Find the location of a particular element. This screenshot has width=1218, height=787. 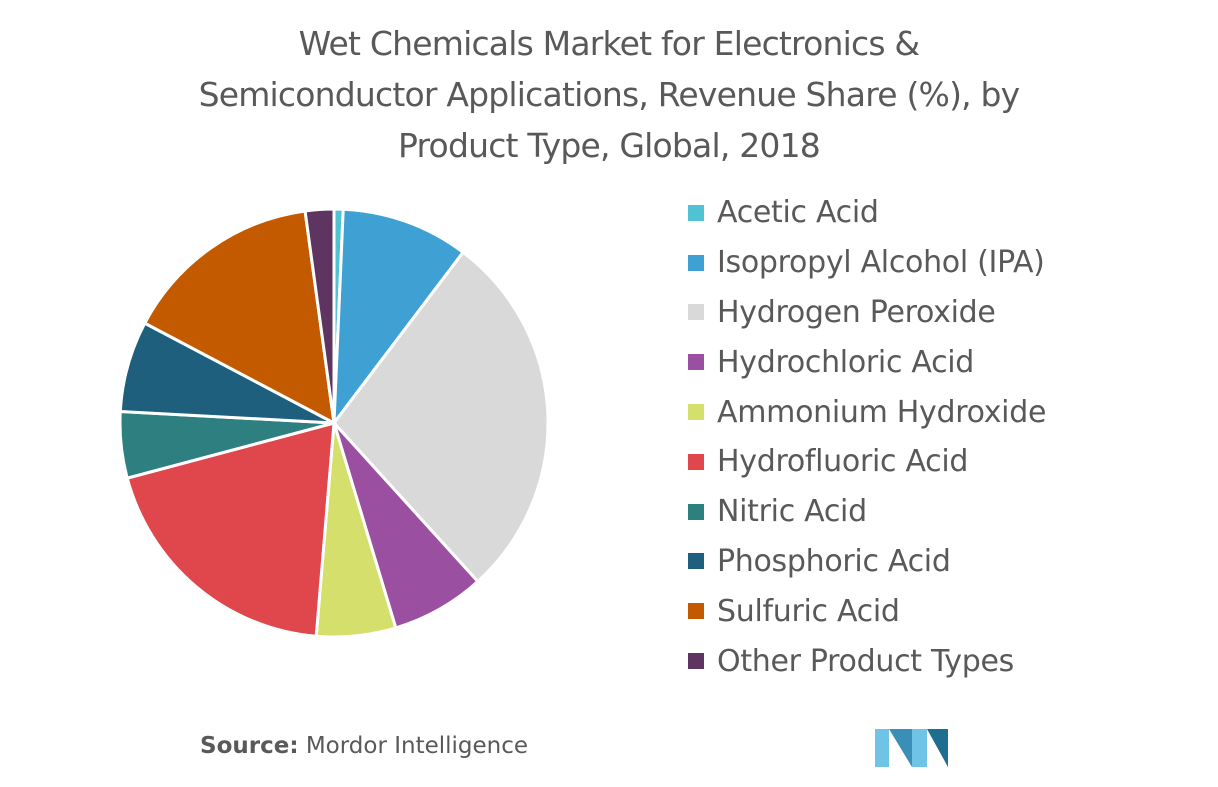

source-note: Source: Mordor Intelligence is located at coordinates (364, 746).